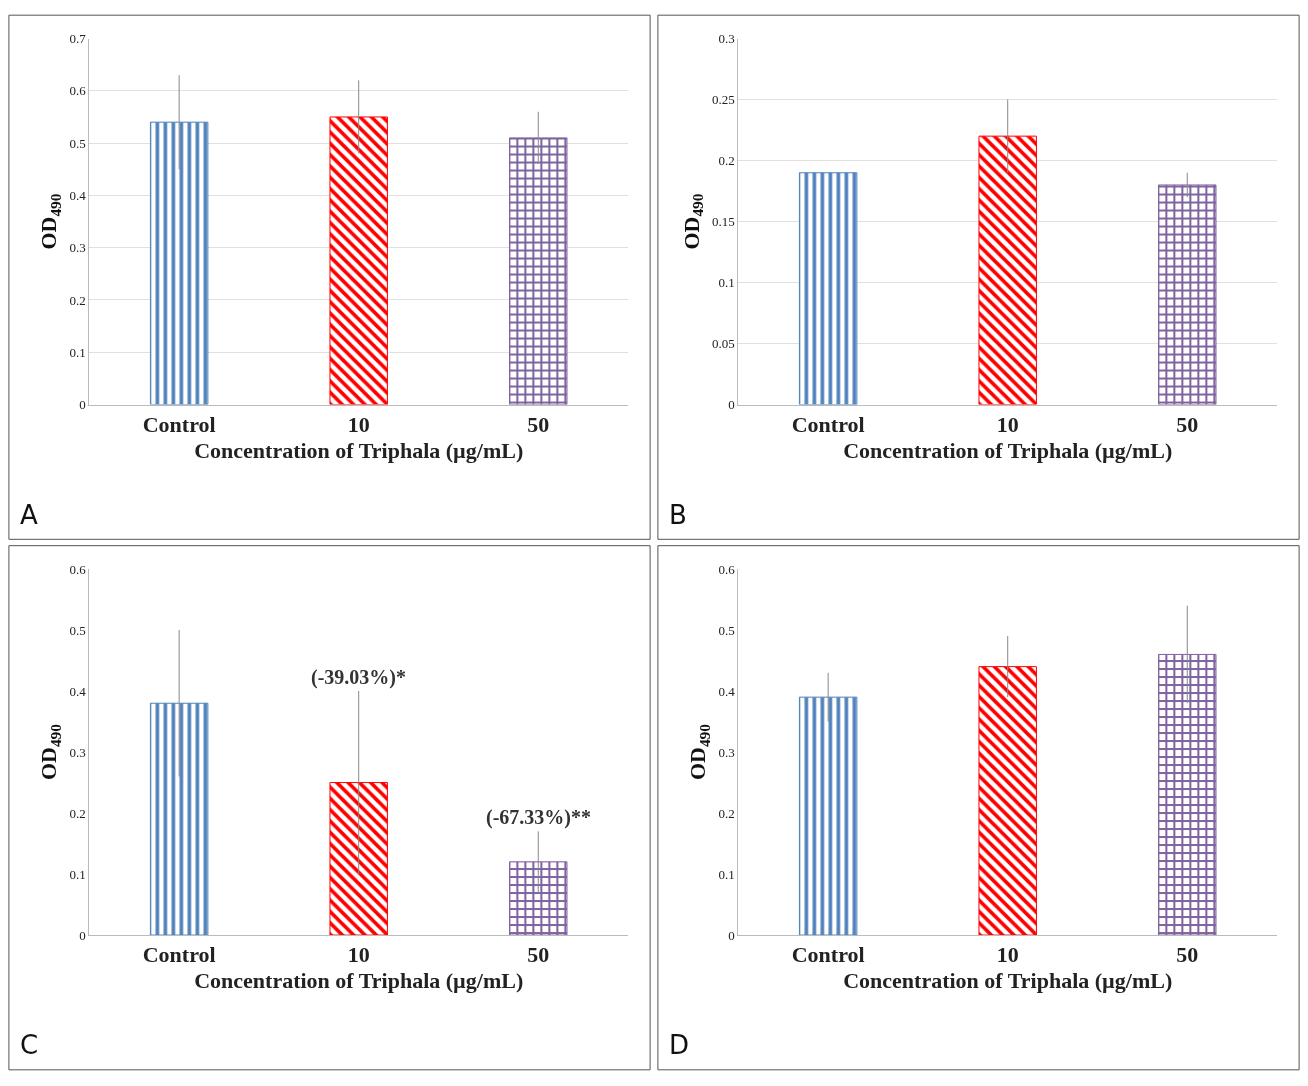 The width and height of the screenshot is (1308, 1086). Describe the element at coordinates (29, 515) in the screenshot. I see `text: A` at that location.